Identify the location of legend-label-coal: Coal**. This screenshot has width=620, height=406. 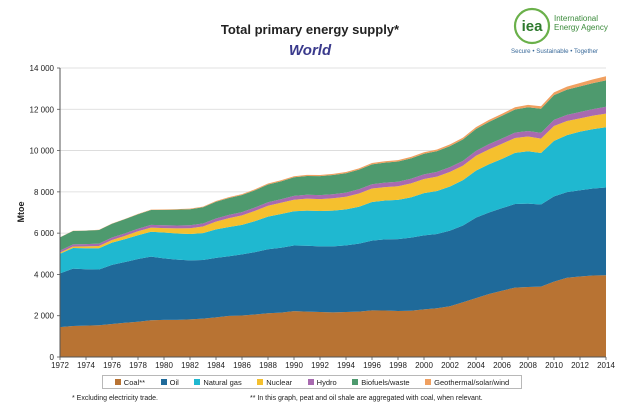
(134, 382).